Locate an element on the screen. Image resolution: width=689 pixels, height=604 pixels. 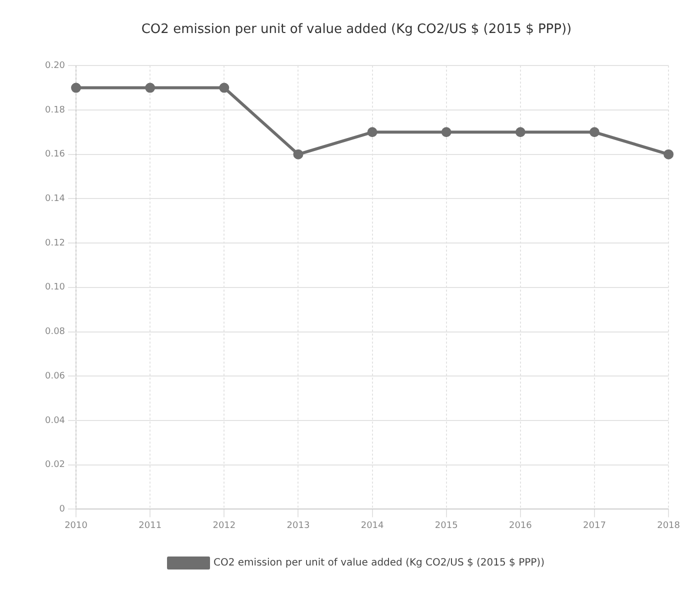
x-tick-label: 2017 is located at coordinates (594, 525).